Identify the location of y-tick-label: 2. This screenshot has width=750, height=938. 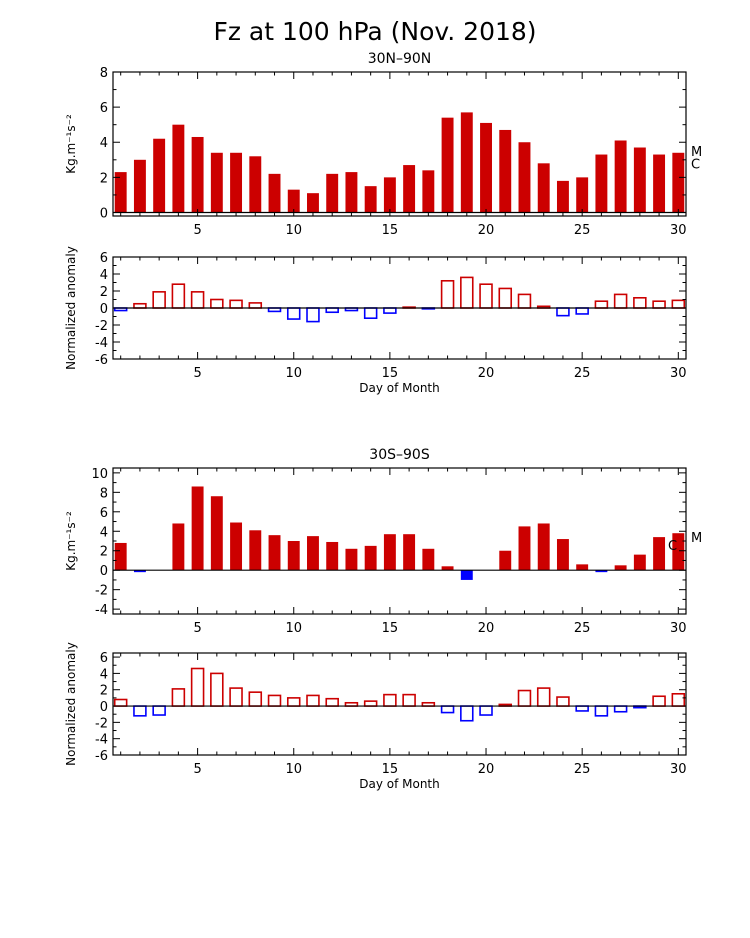
(104, 178).